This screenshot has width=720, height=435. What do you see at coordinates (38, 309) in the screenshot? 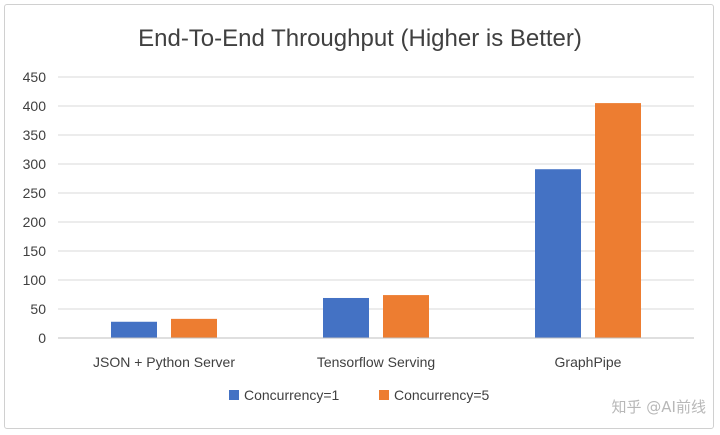
I see `y-tick-label: 50` at bounding box center [38, 309].